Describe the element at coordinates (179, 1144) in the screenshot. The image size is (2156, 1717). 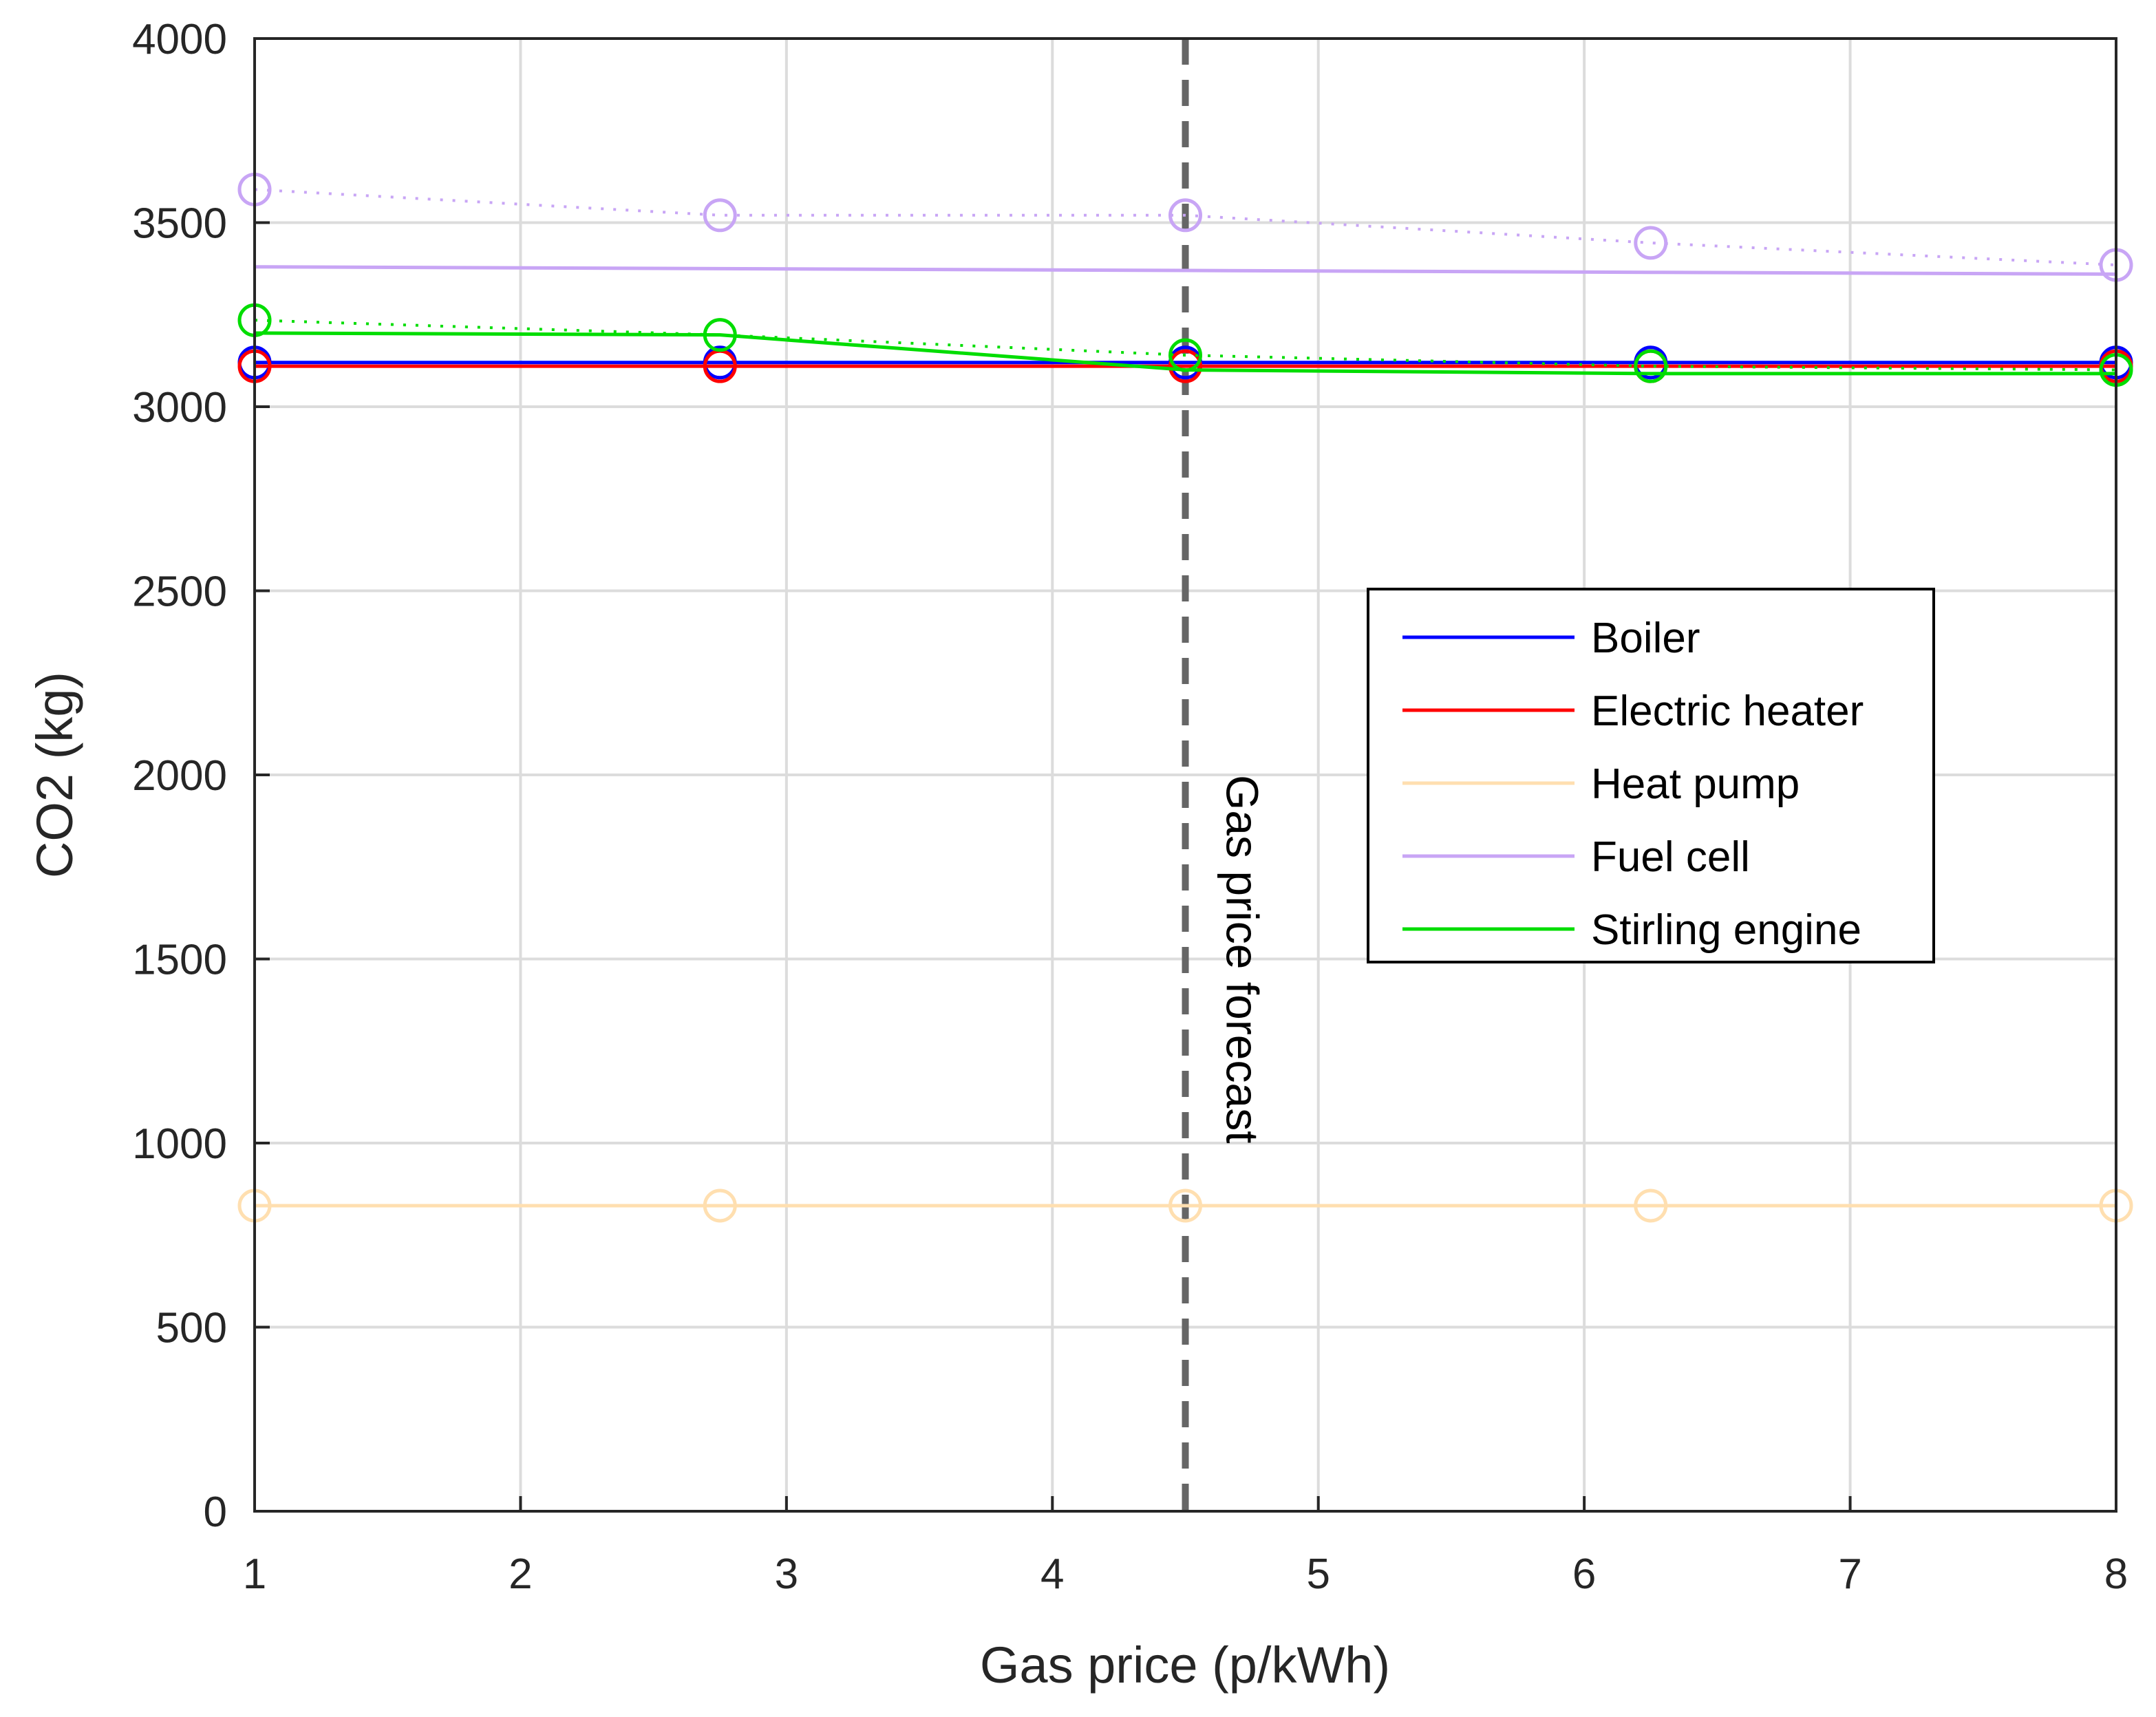
I see `y-tick-label: 1000` at that location.